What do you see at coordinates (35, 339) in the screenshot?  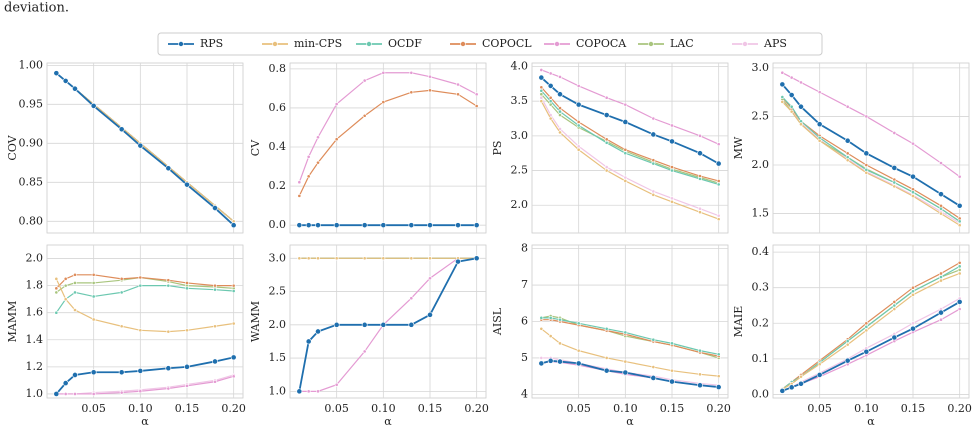 I see `y-tick-label: 1.4` at bounding box center [35, 339].